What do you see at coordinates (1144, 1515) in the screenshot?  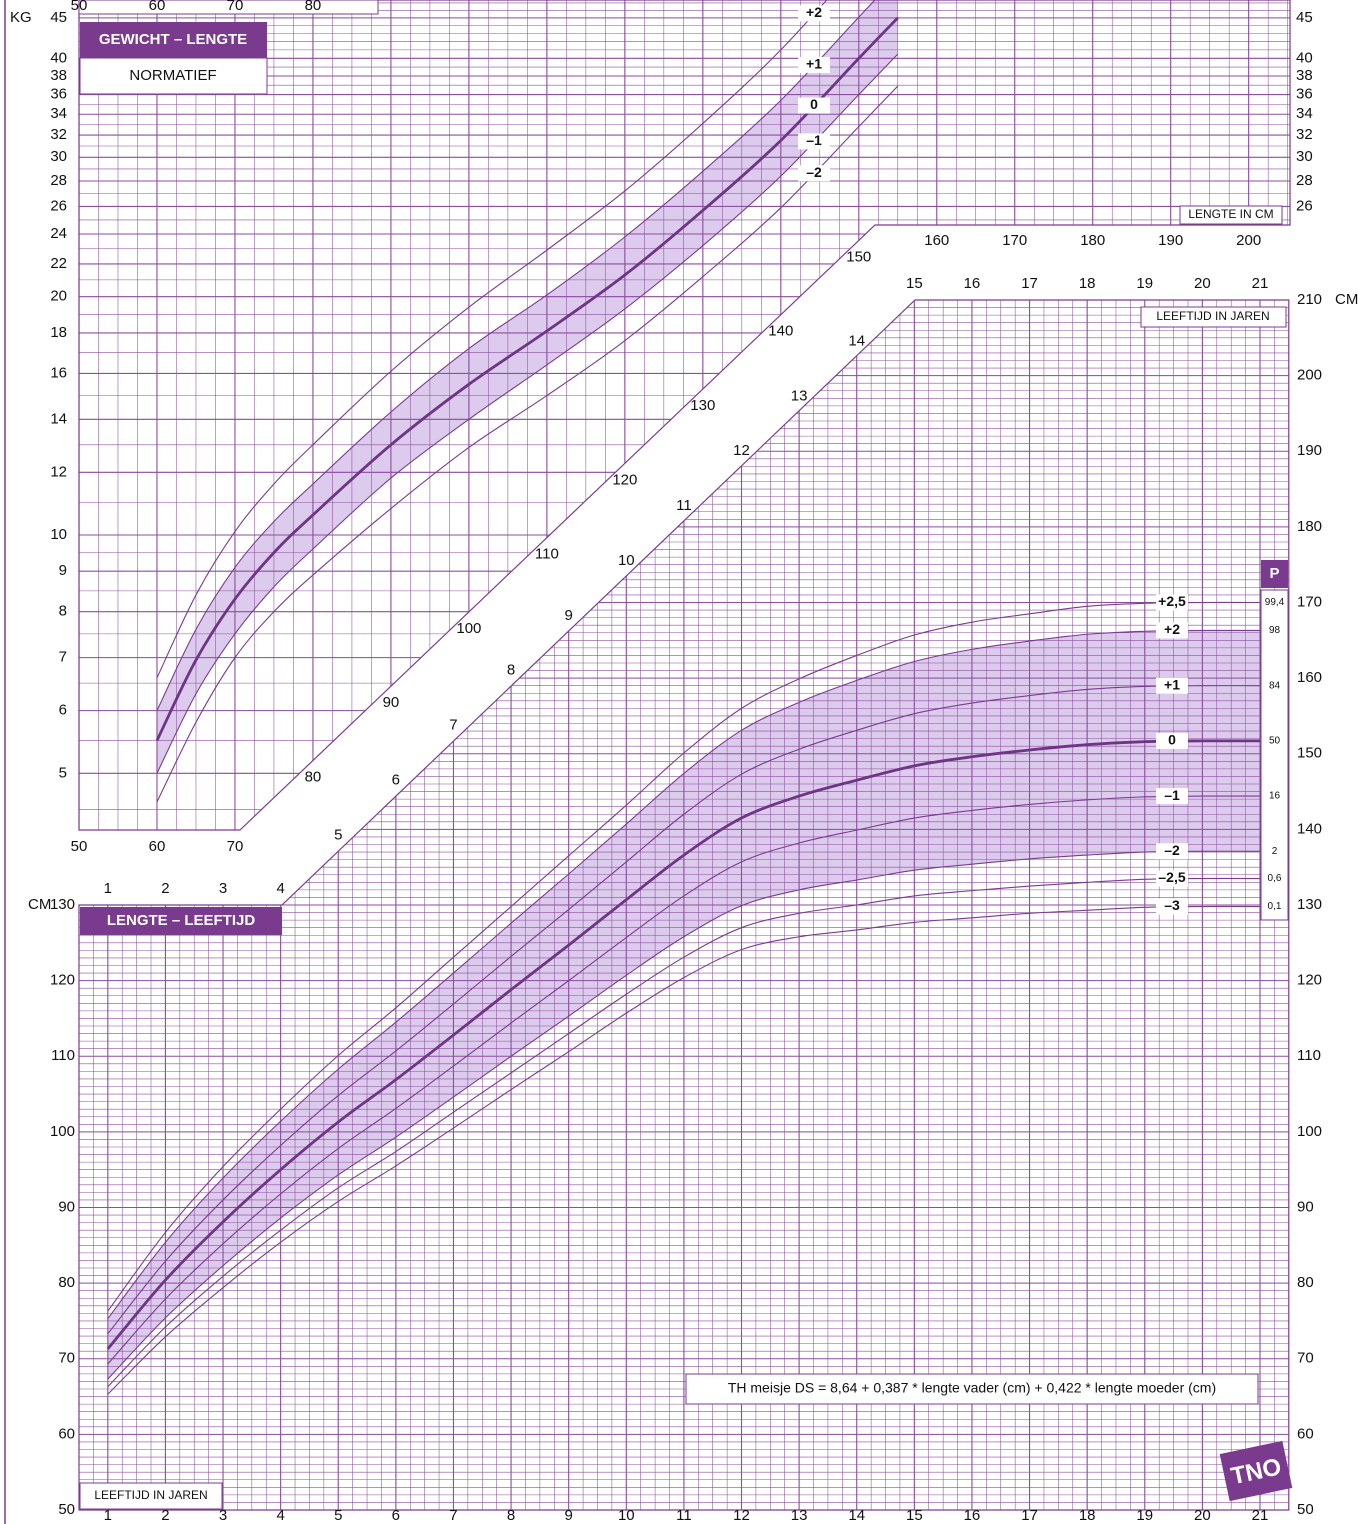 I see `x-tick-label: 19` at bounding box center [1144, 1515].